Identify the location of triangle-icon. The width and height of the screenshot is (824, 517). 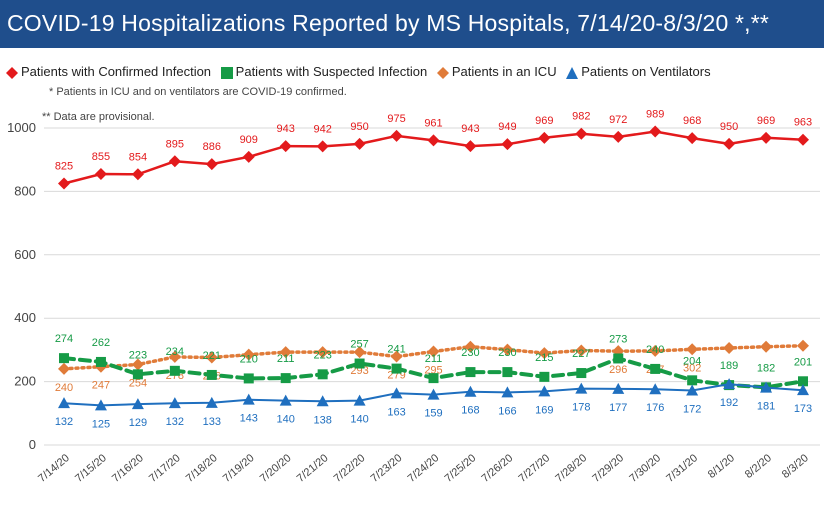
(572, 72).